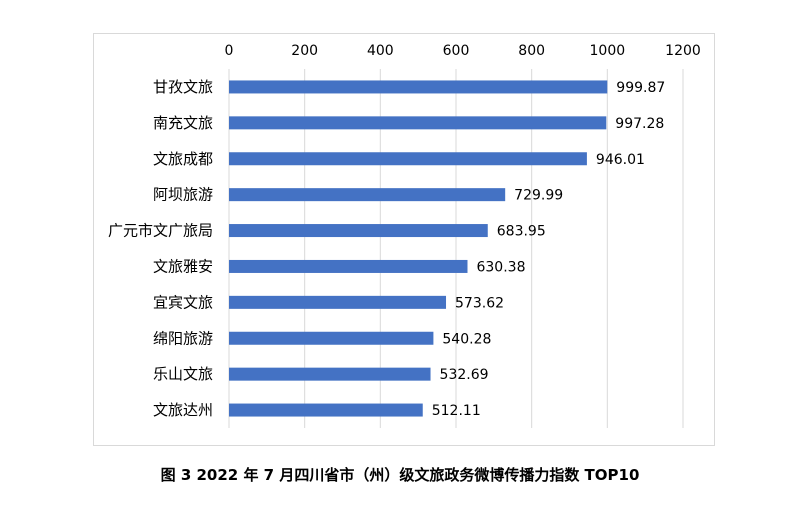 This screenshot has height=513, width=800. I want to click on x-tick-label: 1200, so click(683, 51).